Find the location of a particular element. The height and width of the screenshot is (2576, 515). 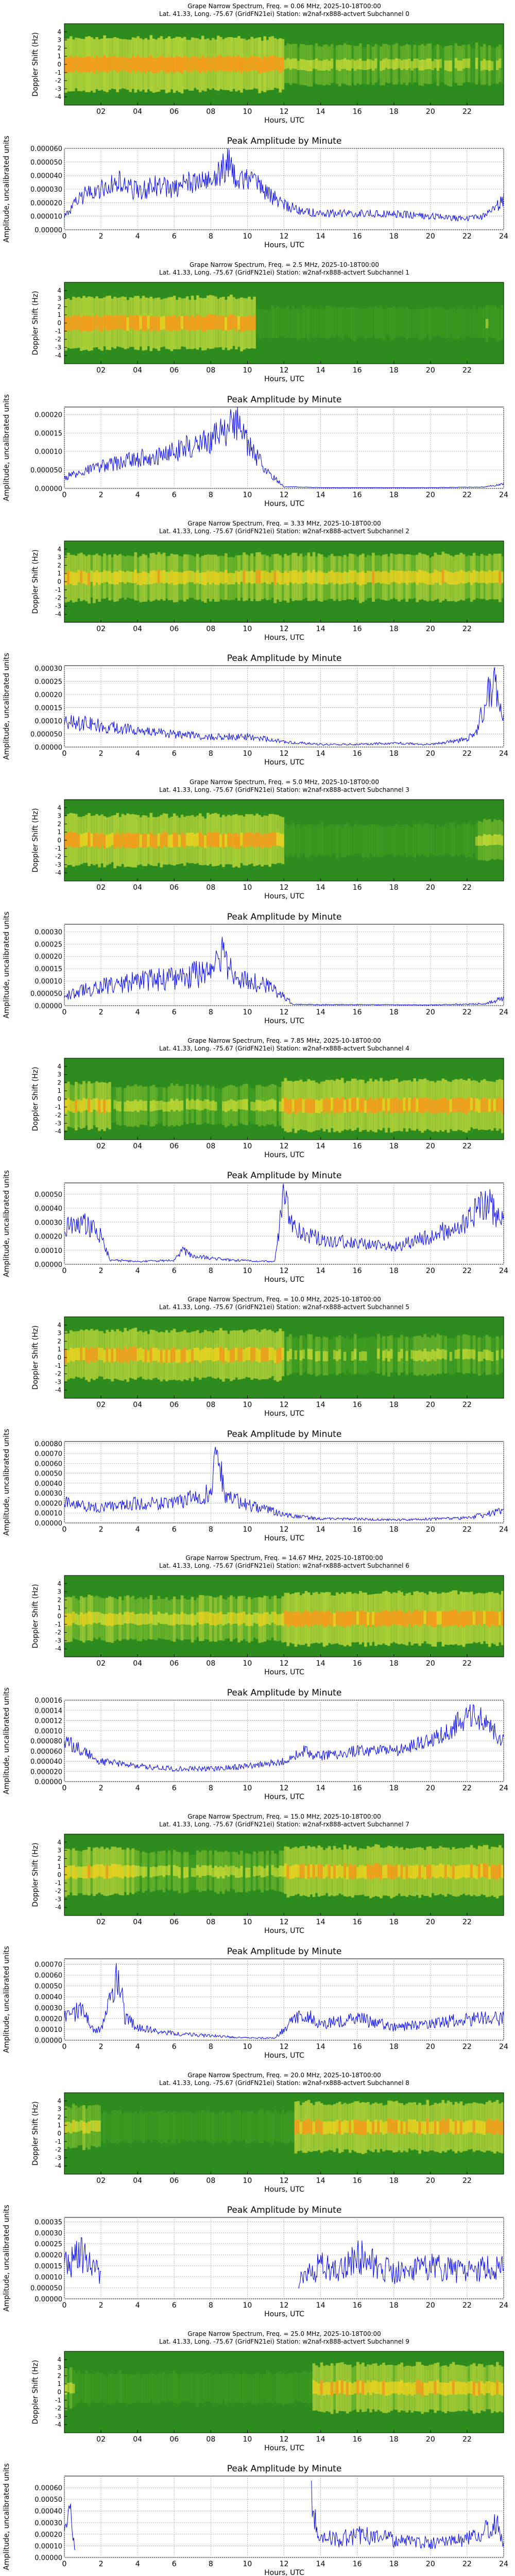

spectrogram-ytick-label: 2 is located at coordinates (59, 1599).